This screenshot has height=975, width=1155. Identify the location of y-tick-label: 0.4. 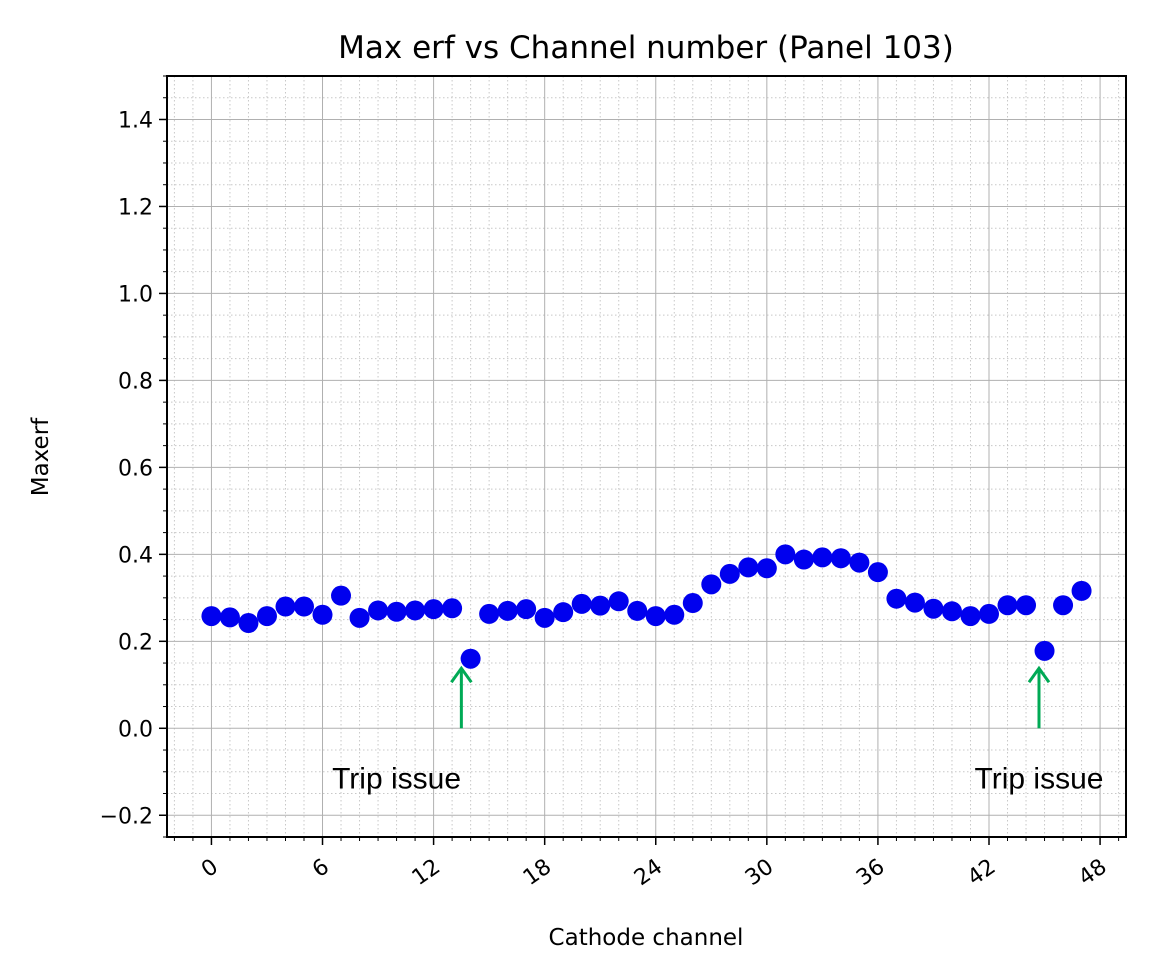
(135, 555).